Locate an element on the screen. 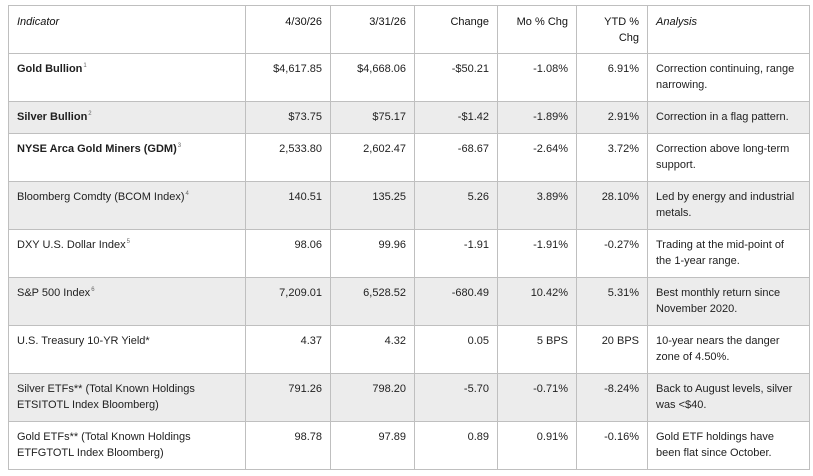 The height and width of the screenshot is (476, 813). footnote-marker: 1 is located at coordinates (85, 66).